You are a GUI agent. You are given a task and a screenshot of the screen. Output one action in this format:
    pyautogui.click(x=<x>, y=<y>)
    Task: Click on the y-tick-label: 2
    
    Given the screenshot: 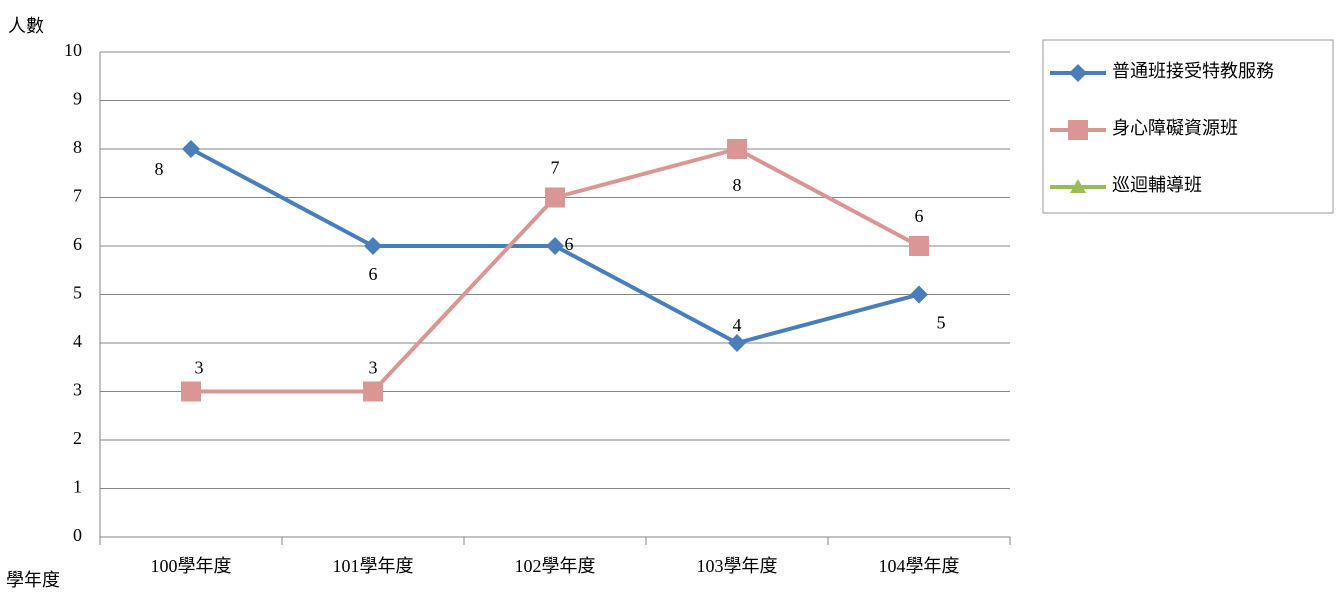 What is the action you would take?
    pyautogui.click(x=77, y=438)
    